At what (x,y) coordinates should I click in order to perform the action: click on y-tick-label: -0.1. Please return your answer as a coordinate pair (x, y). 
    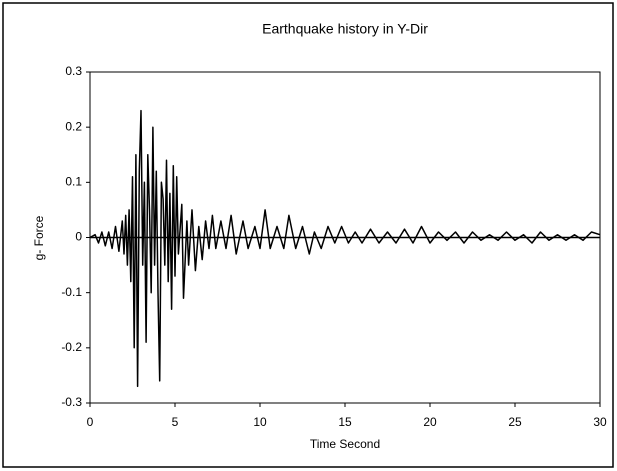
    Looking at the image, I should click on (71, 292).